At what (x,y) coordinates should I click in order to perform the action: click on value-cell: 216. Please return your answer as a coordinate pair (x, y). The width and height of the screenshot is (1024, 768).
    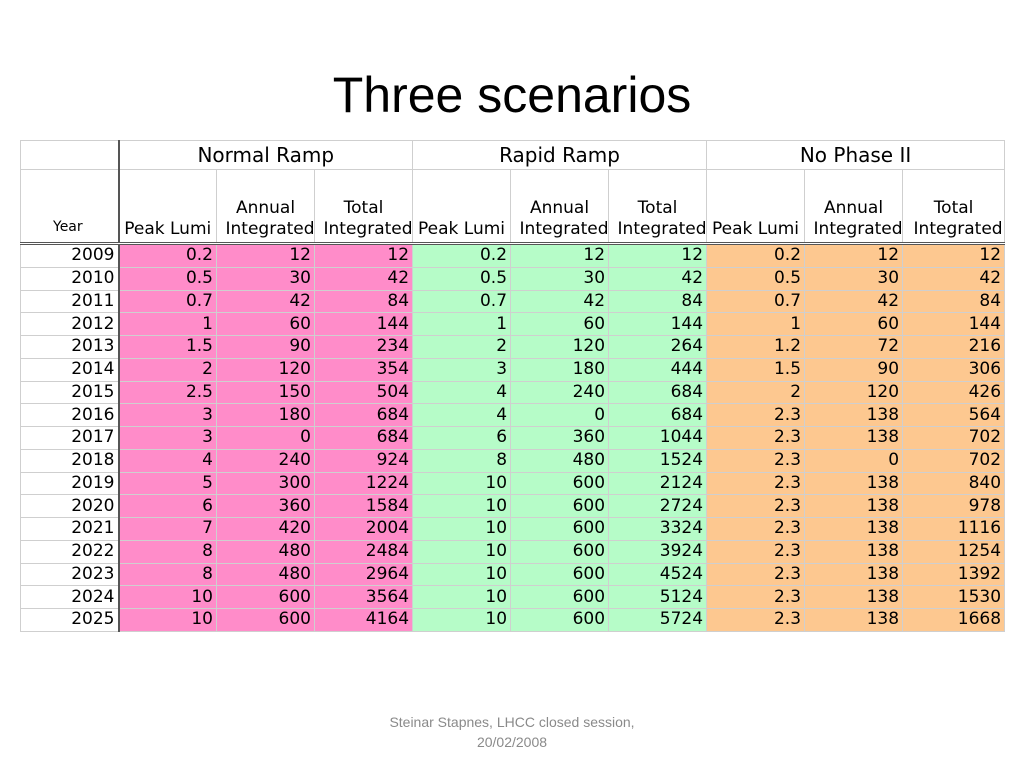
    Looking at the image, I should click on (954, 347).